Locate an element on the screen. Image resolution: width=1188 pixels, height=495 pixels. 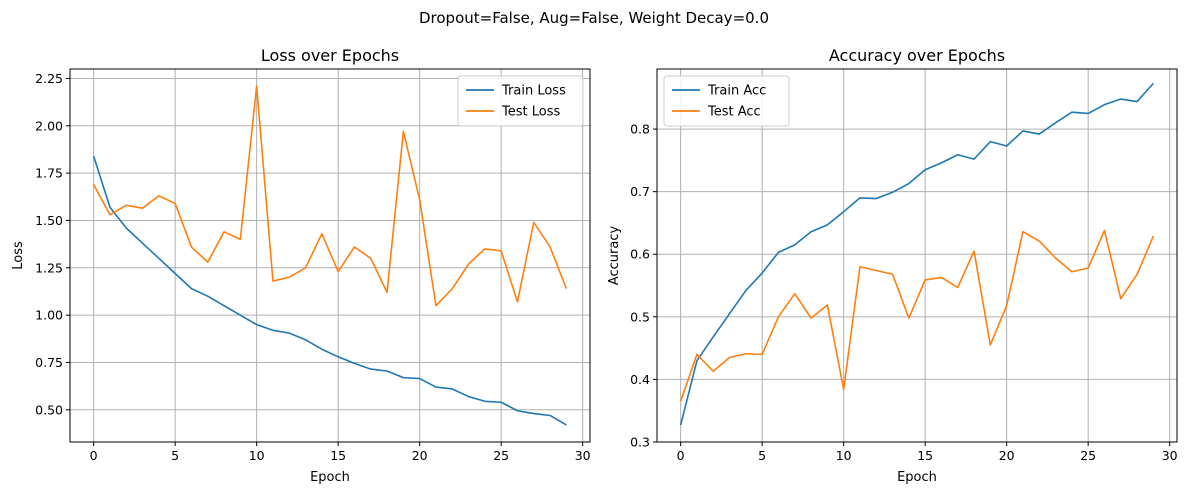
loss-y-tick-label: 1.75 is located at coordinates (49, 173).